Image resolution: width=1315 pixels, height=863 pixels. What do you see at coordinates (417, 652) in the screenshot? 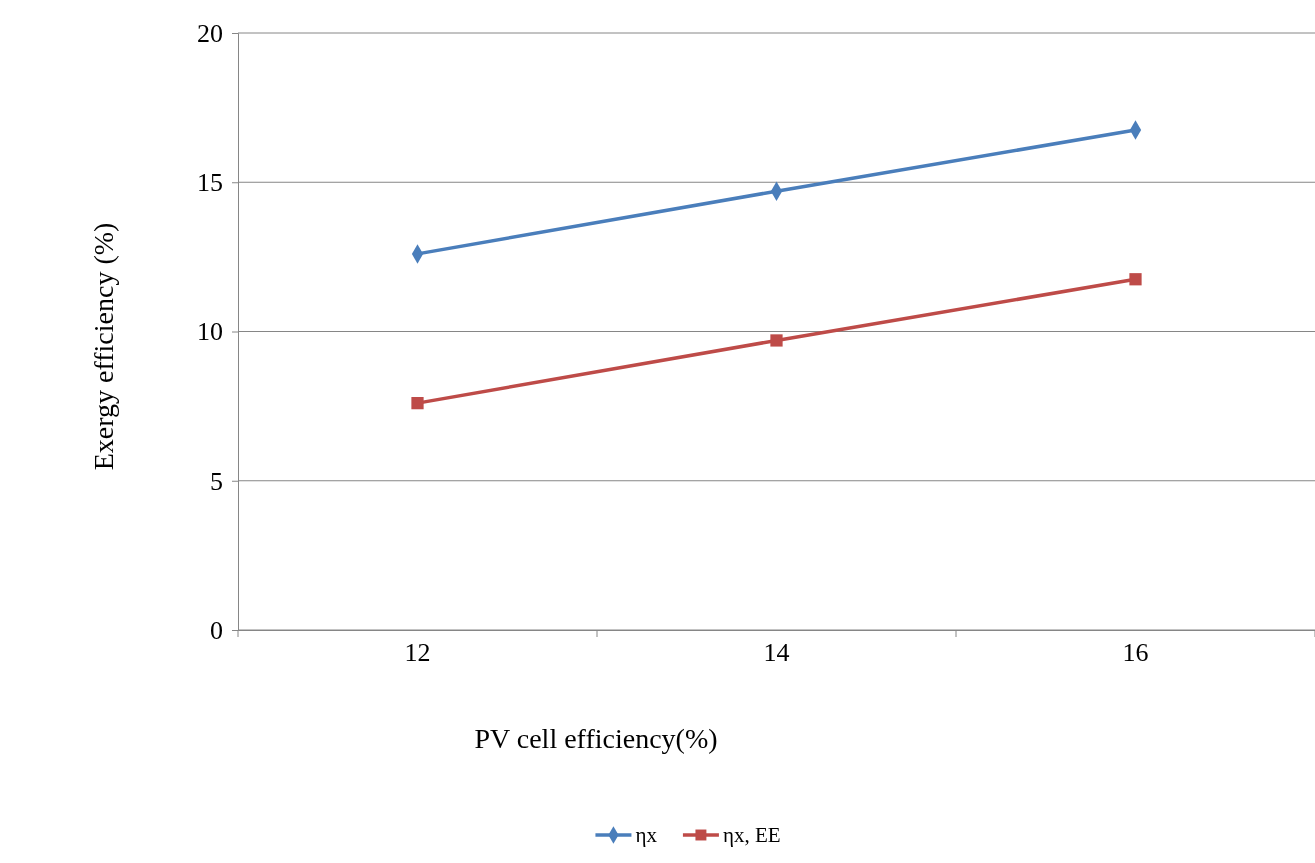
I see `x-tick-label: 12` at bounding box center [417, 652].